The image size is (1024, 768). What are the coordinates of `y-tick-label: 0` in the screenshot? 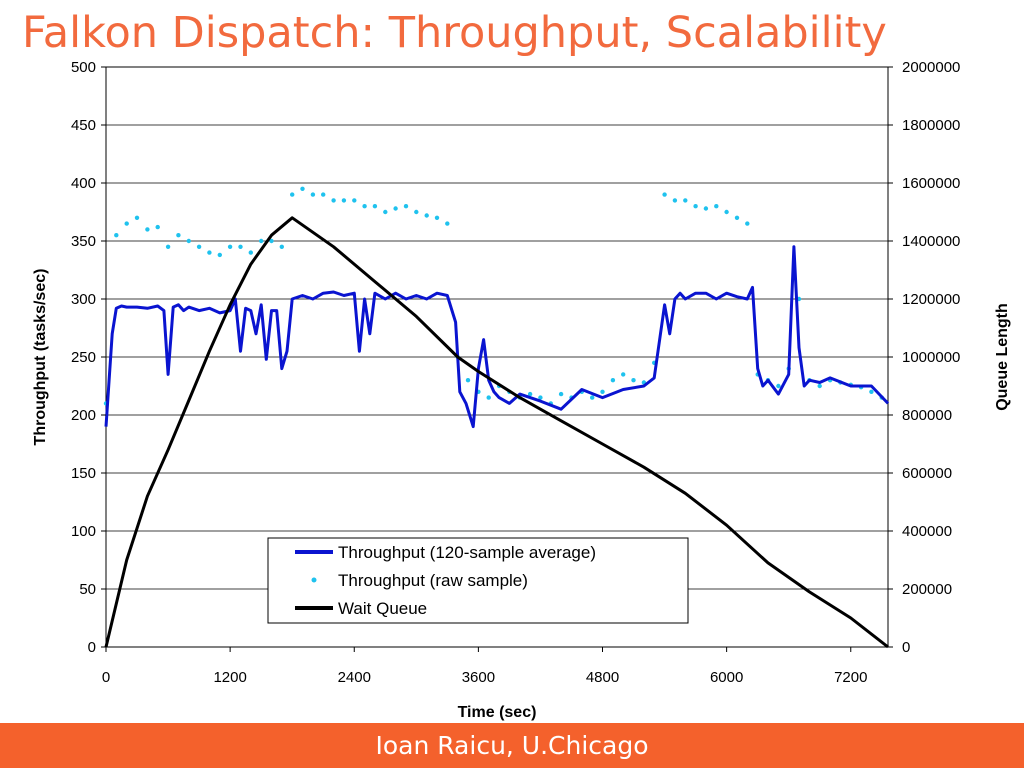 It's located at (92, 647).